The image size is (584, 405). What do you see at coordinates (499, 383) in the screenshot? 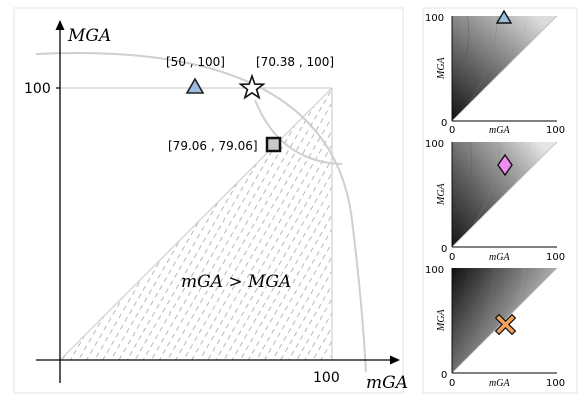
I see `panel-3-x-label: mGA` at bounding box center [499, 383].